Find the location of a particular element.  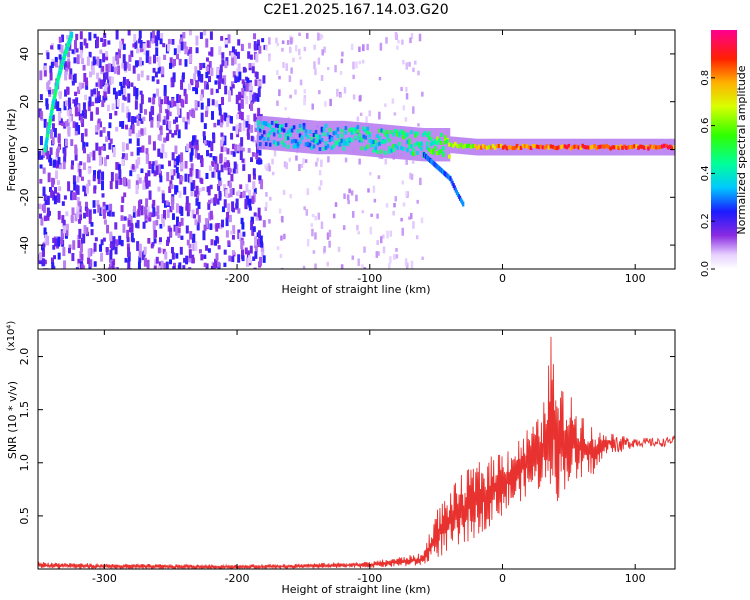

colorbar-tick-label: 0.2 is located at coordinates (705, 221).